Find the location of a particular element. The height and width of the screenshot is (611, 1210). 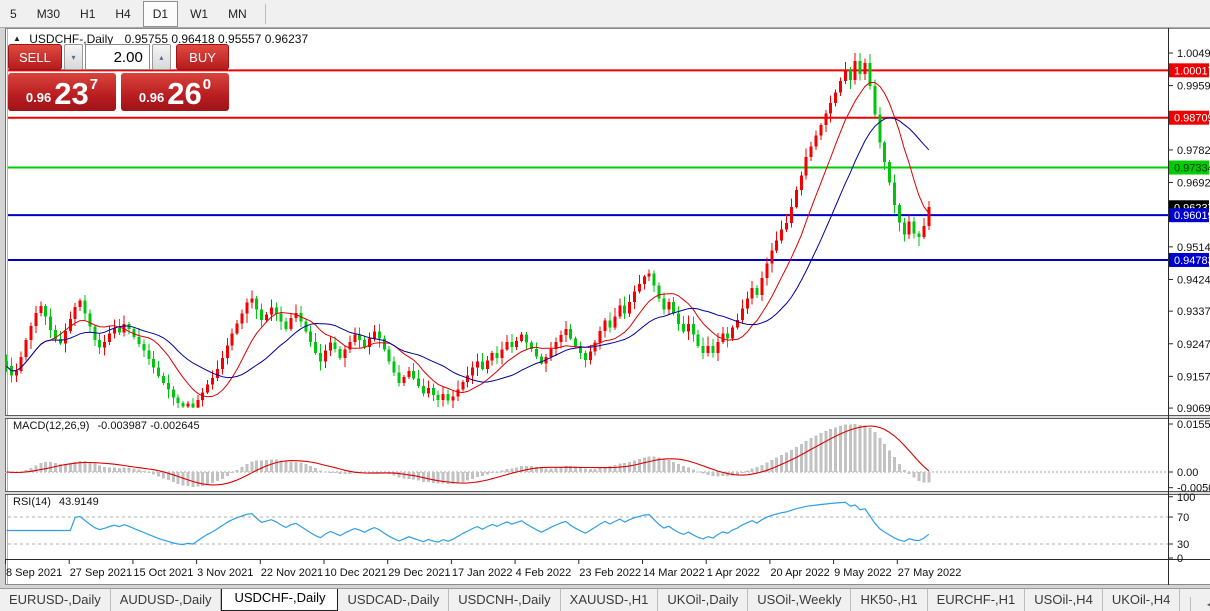

svg-text: 4 Feb 2022 is located at coordinates (544, 573).